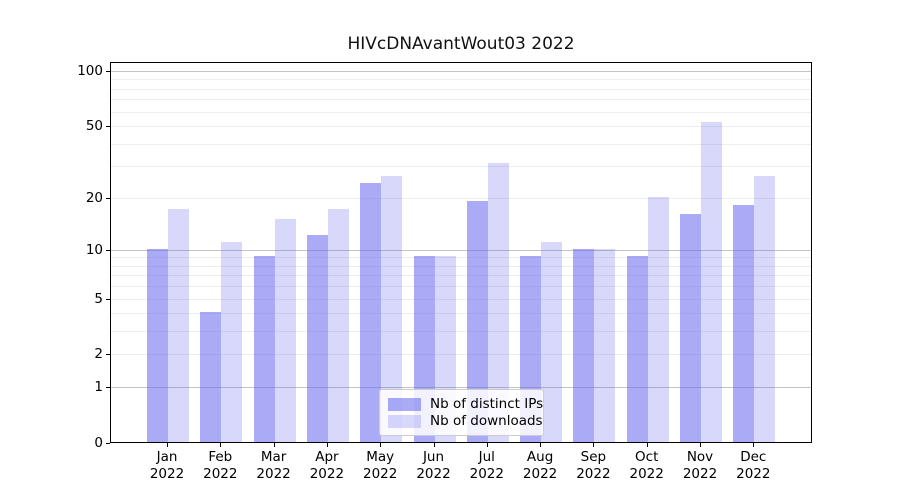 The width and height of the screenshot is (900, 500). Describe the element at coordinates (285, 330) in the screenshot. I see `bar-downloads-mar` at that location.